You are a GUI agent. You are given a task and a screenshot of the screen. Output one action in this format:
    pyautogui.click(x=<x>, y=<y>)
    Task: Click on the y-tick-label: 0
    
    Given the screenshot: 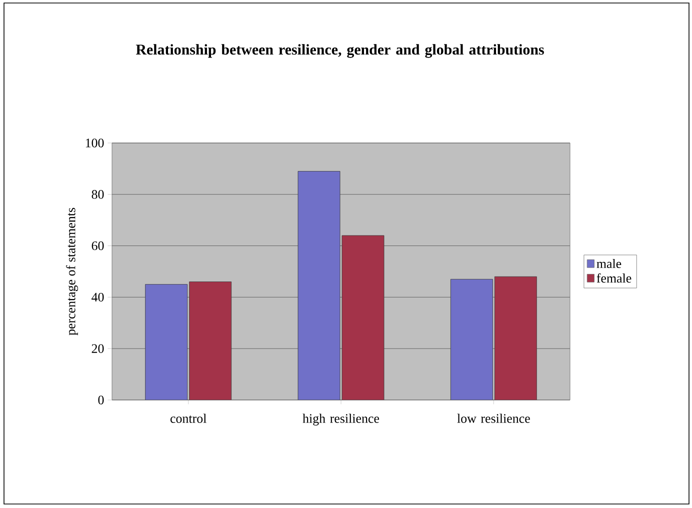 What is the action you would take?
    pyautogui.click(x=101, y=400)
    